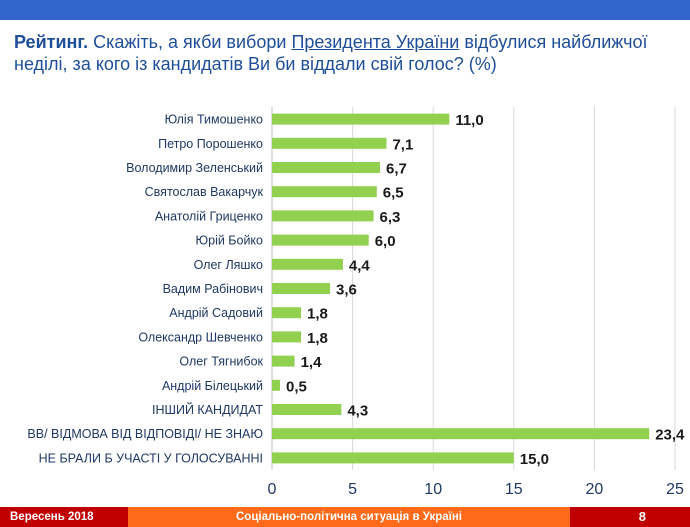  What do you see at coordinates (194, 168) in the screenshot?
I see `category-label-2: Володимир Зеленський` at bounding box center [194, 168].